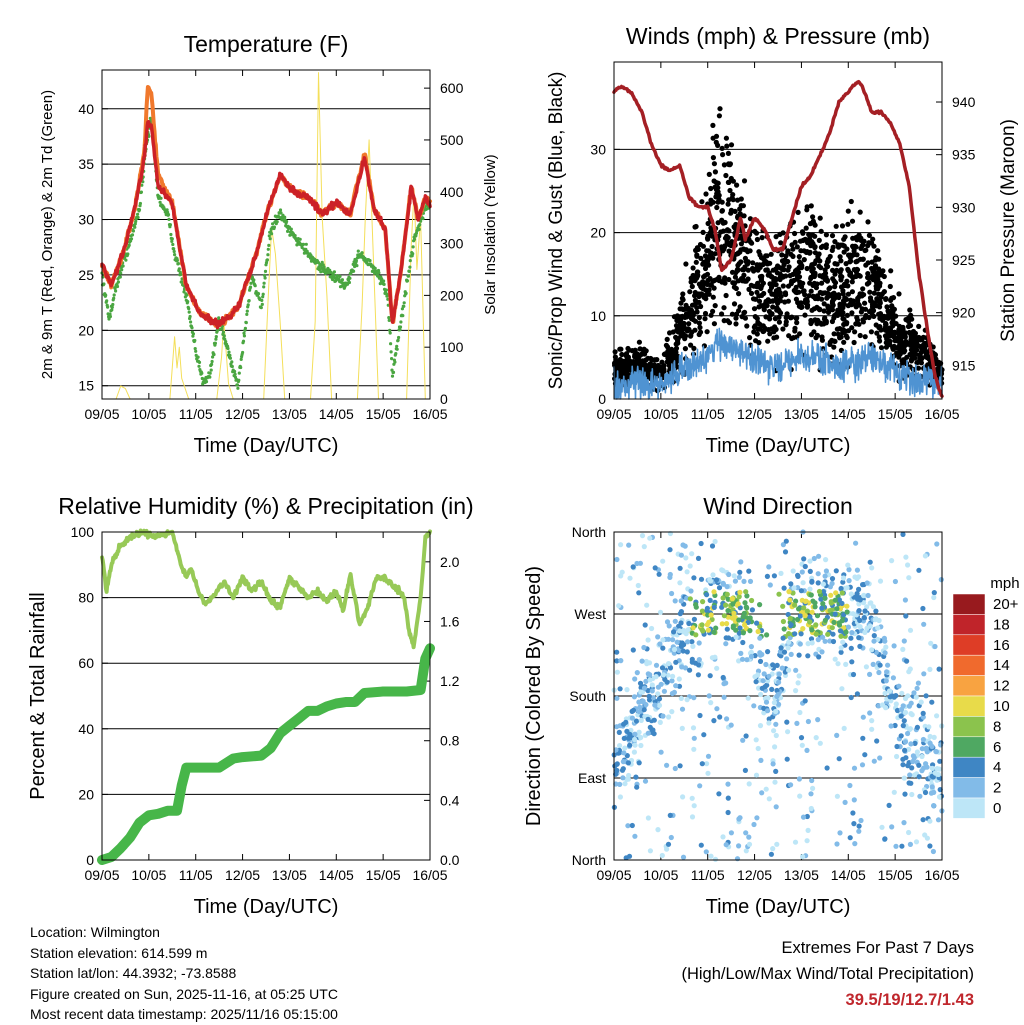  Describe the element at coordinates (778, 696) in the screenshot. I see `plot-frame` at that location.